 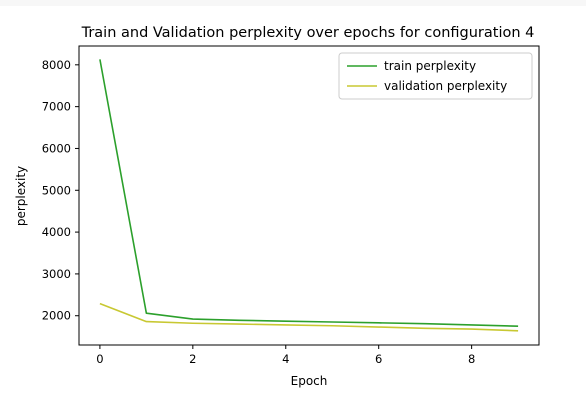 I want to click on y-tick-label: 5000, so click(x=56, y=190).